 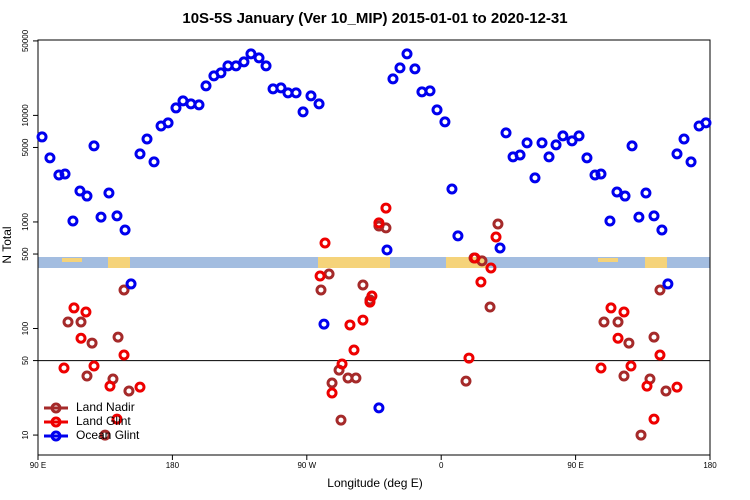 I want to click on legend-label: Land Nadir, so click(x=105, y=407).